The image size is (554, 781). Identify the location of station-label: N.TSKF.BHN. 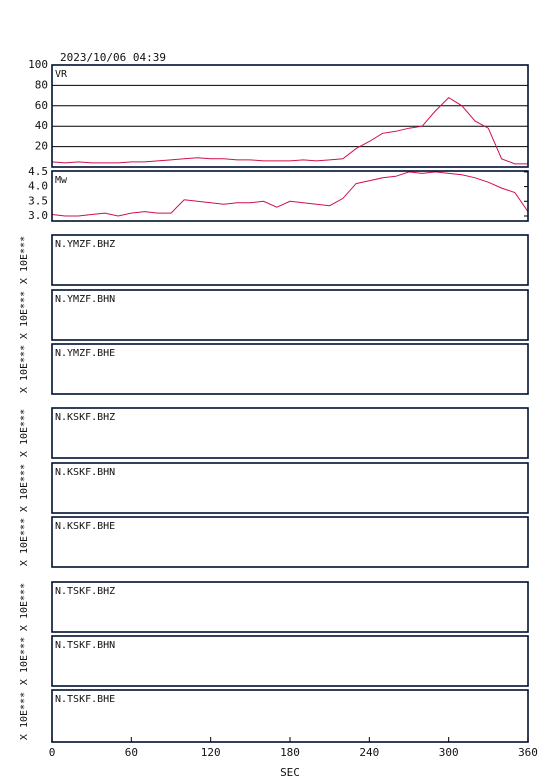
(85, 645).